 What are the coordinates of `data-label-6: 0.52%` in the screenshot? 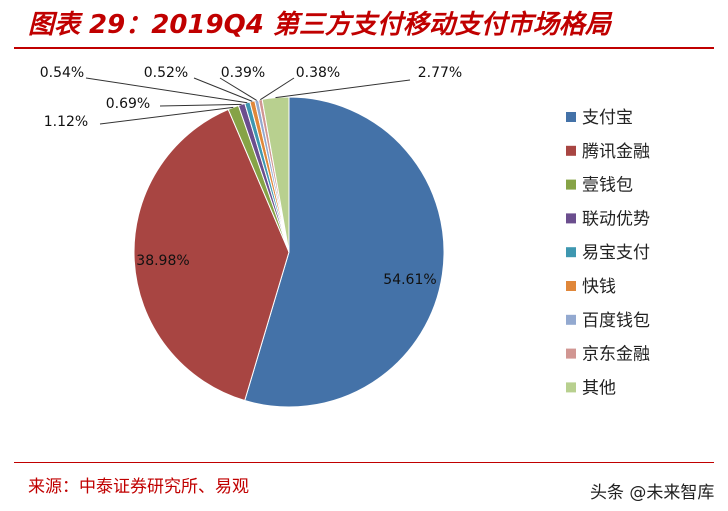 It's located at (166, 73).